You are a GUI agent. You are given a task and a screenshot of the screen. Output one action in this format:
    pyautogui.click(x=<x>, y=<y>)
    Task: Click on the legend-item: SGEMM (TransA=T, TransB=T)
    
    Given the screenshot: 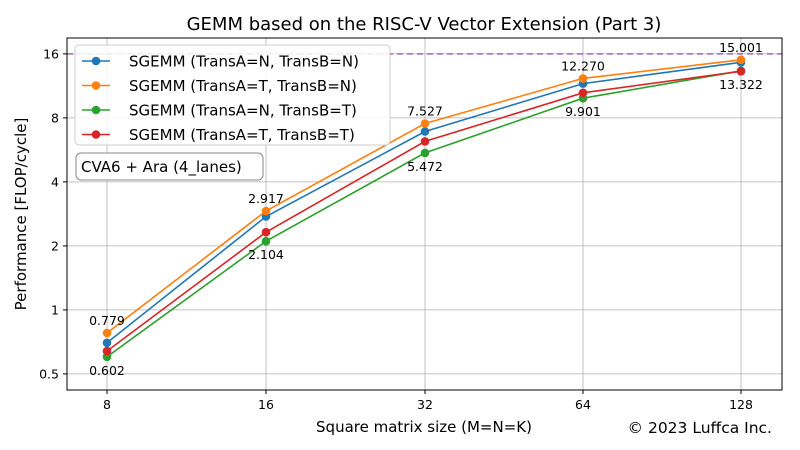 What is the action you would take?
    pyautogui.click(x=218, y=135)
    